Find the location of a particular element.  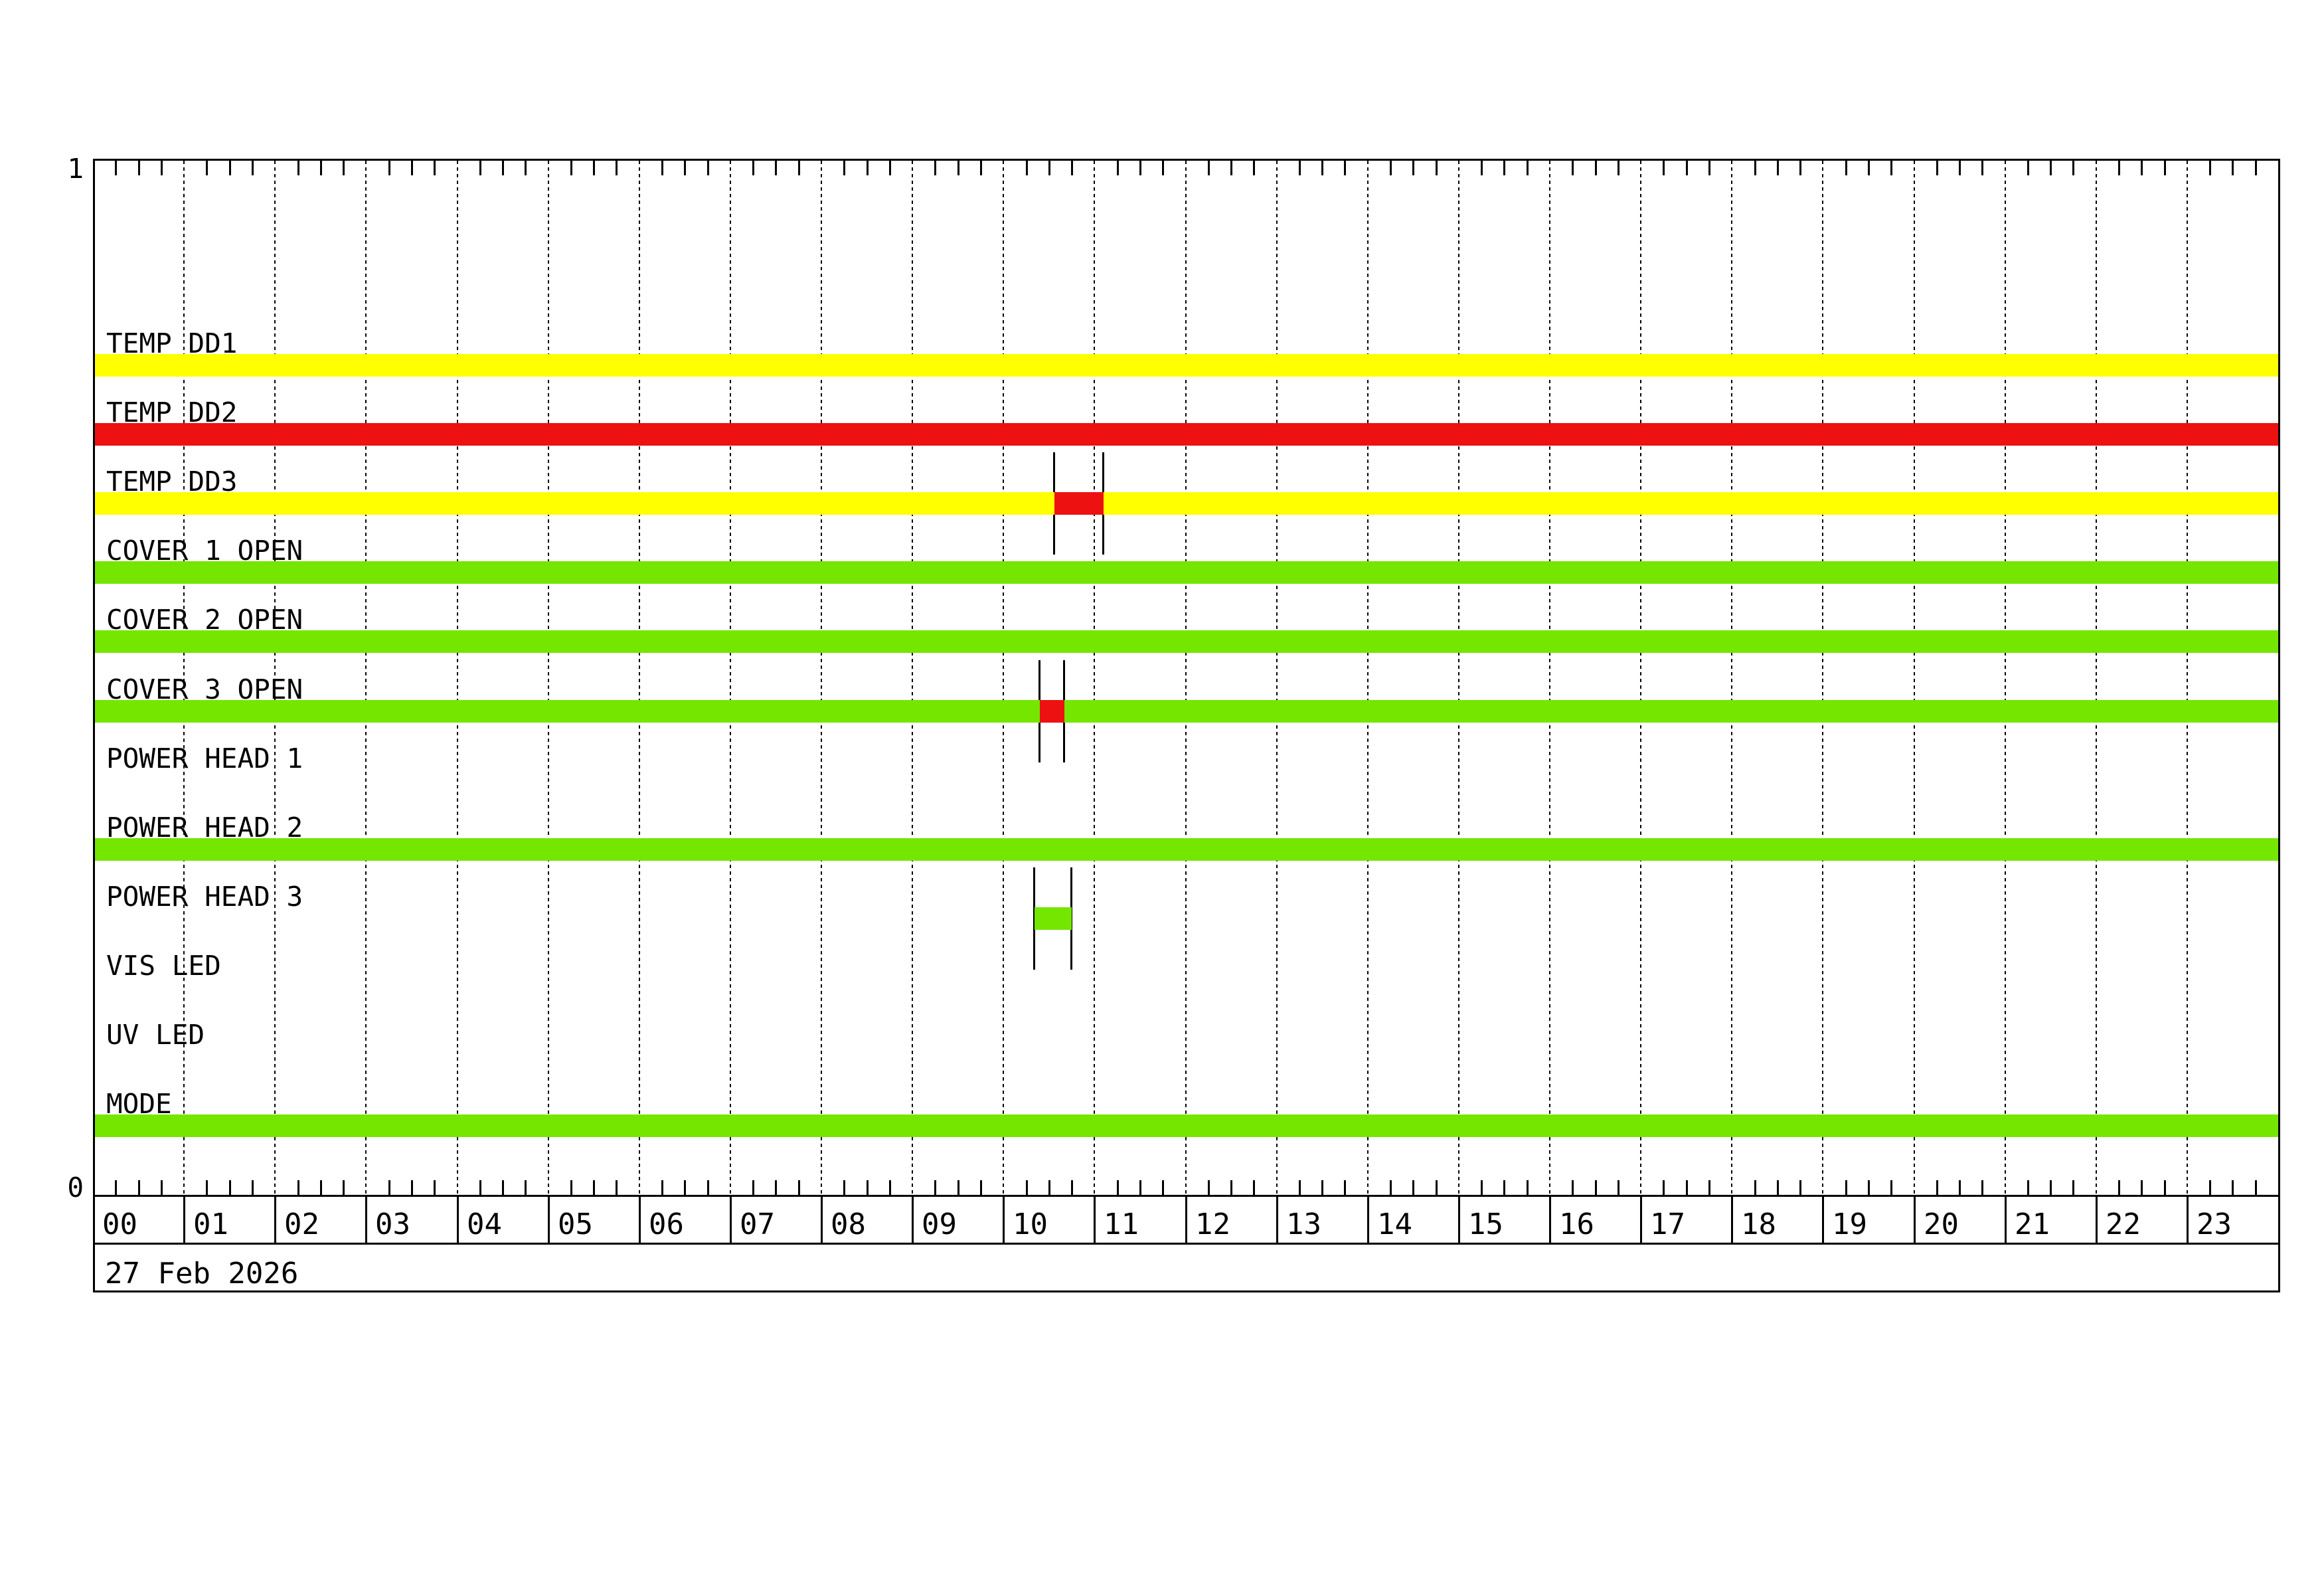

hour-label: 20 is located at coordinates (1942, 1224).